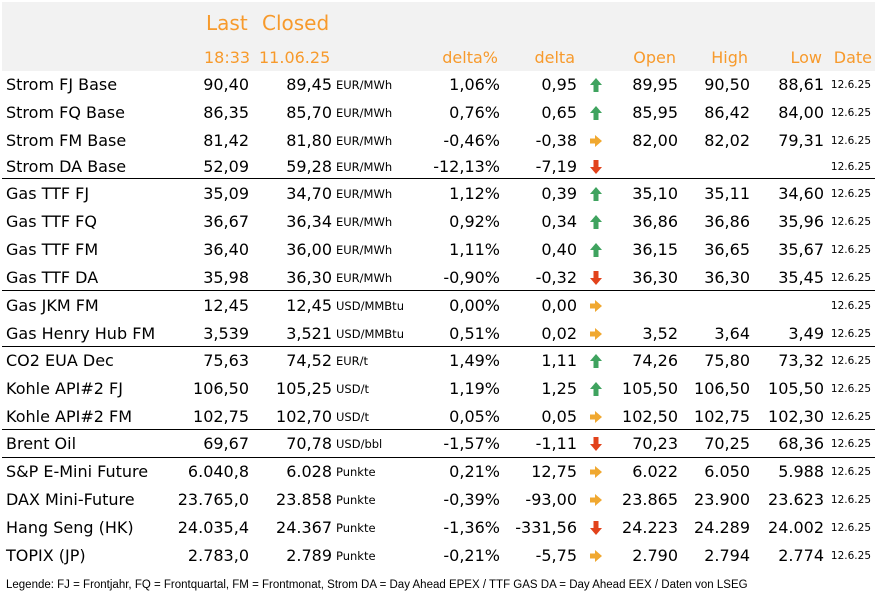 This screenshot has width=877, height=599. Describe the element at coordinates (359, 444) in the screenshot. I see `row-unit: USD/bbl` at that location.